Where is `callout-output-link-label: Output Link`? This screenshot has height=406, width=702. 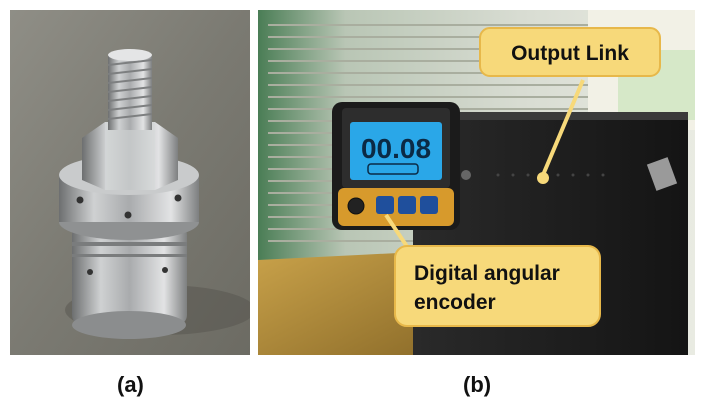
callout-output-link-label: Output Link is located at coordinates (570, 53).